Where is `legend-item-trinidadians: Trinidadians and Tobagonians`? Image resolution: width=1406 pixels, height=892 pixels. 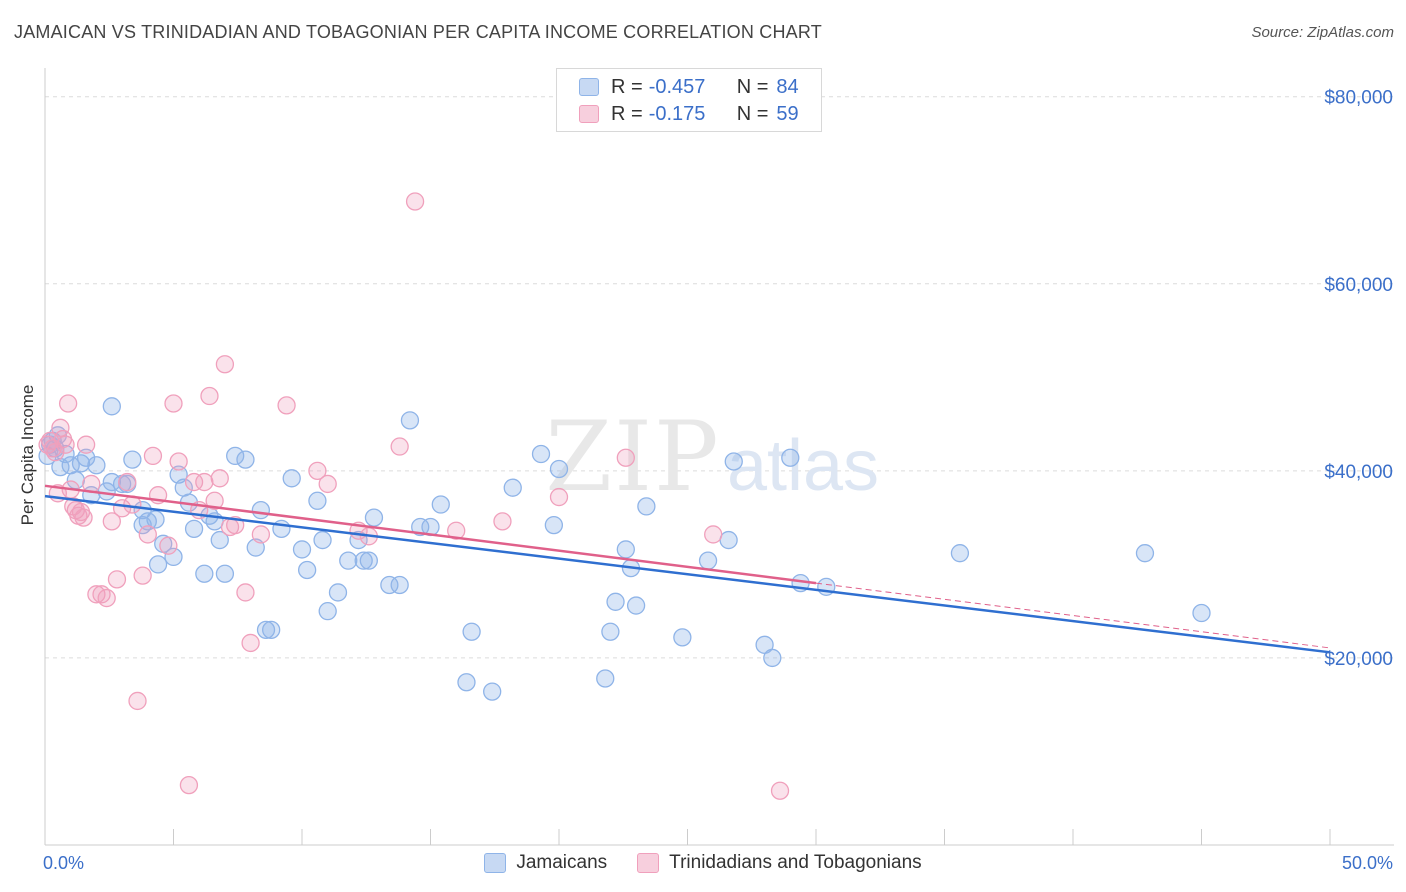
legend-item-trinidadians: Trinidadians and Tobagonians is located at coordinates (779, 863).